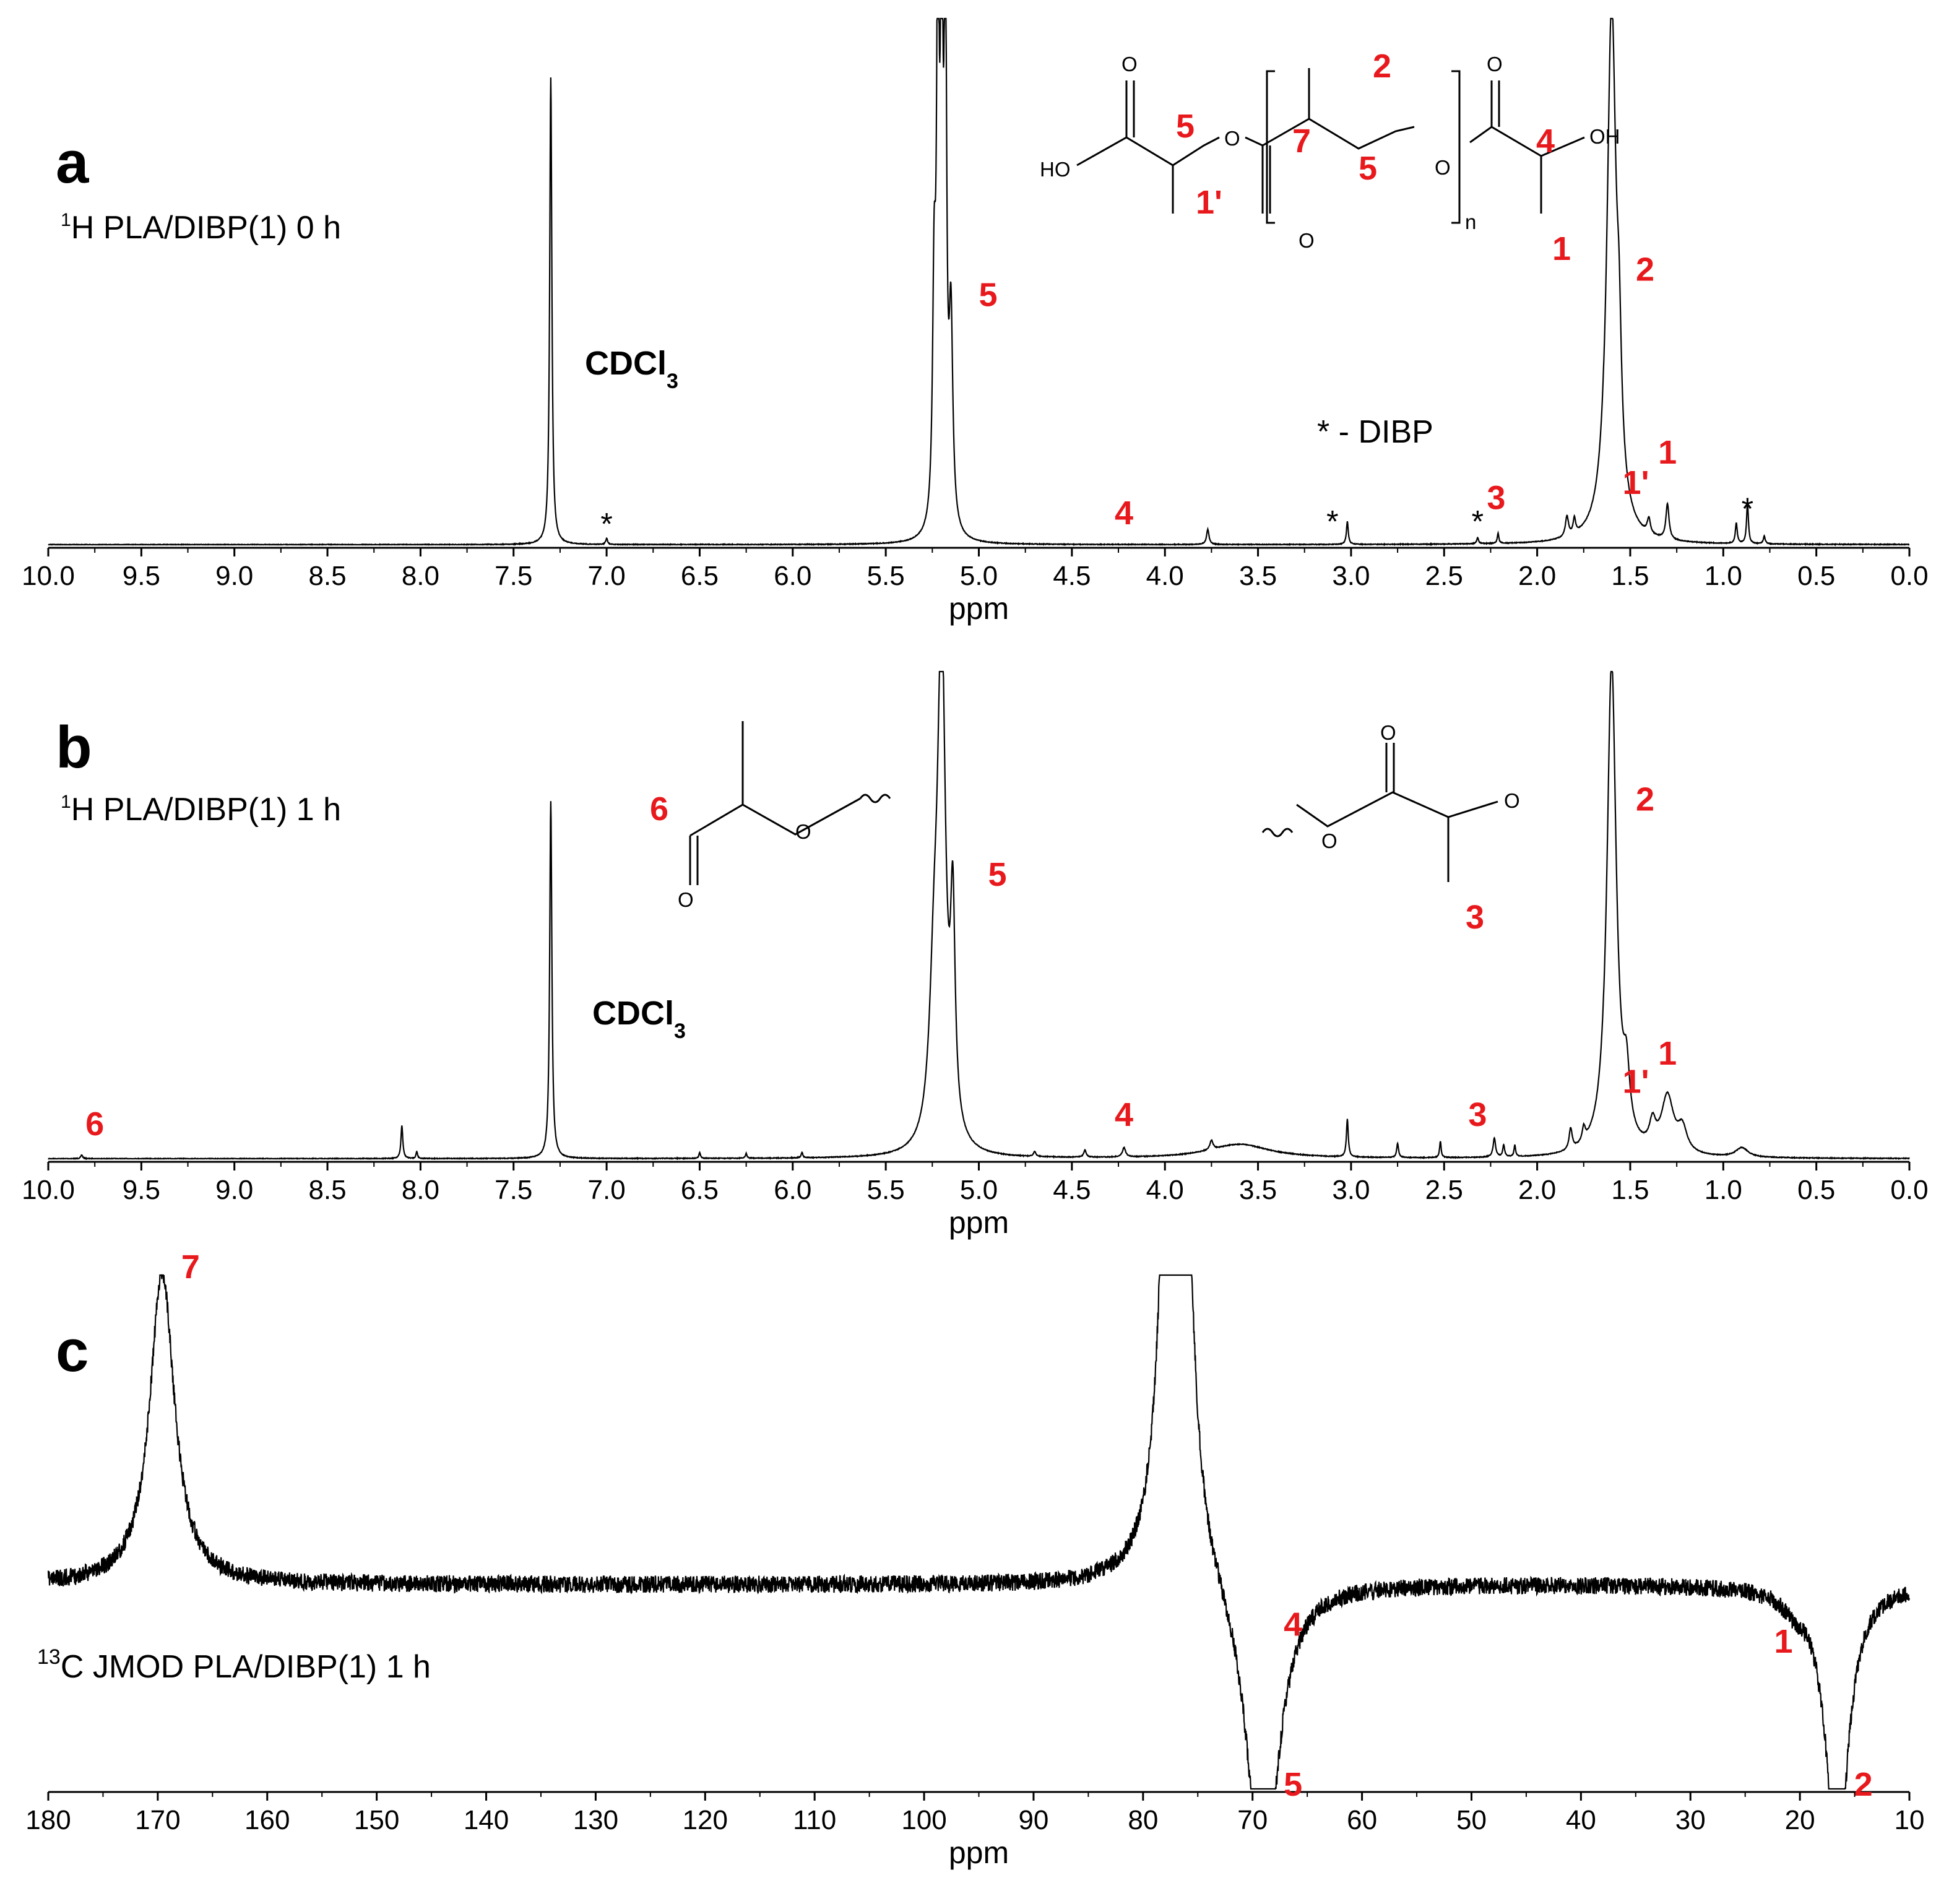 This screenshot has height=1904, width=1949. I want to click on x-tick-label: 170, so click(157, 1820).